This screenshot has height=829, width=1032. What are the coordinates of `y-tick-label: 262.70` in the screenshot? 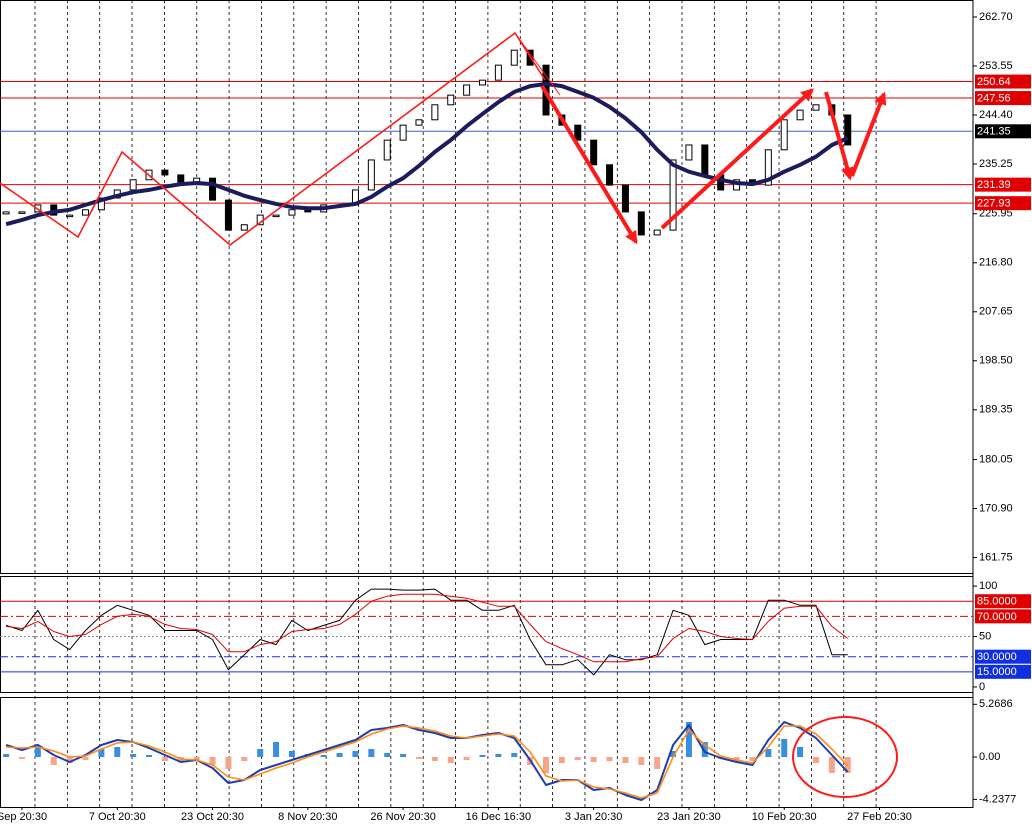 It's located at (996, 17).